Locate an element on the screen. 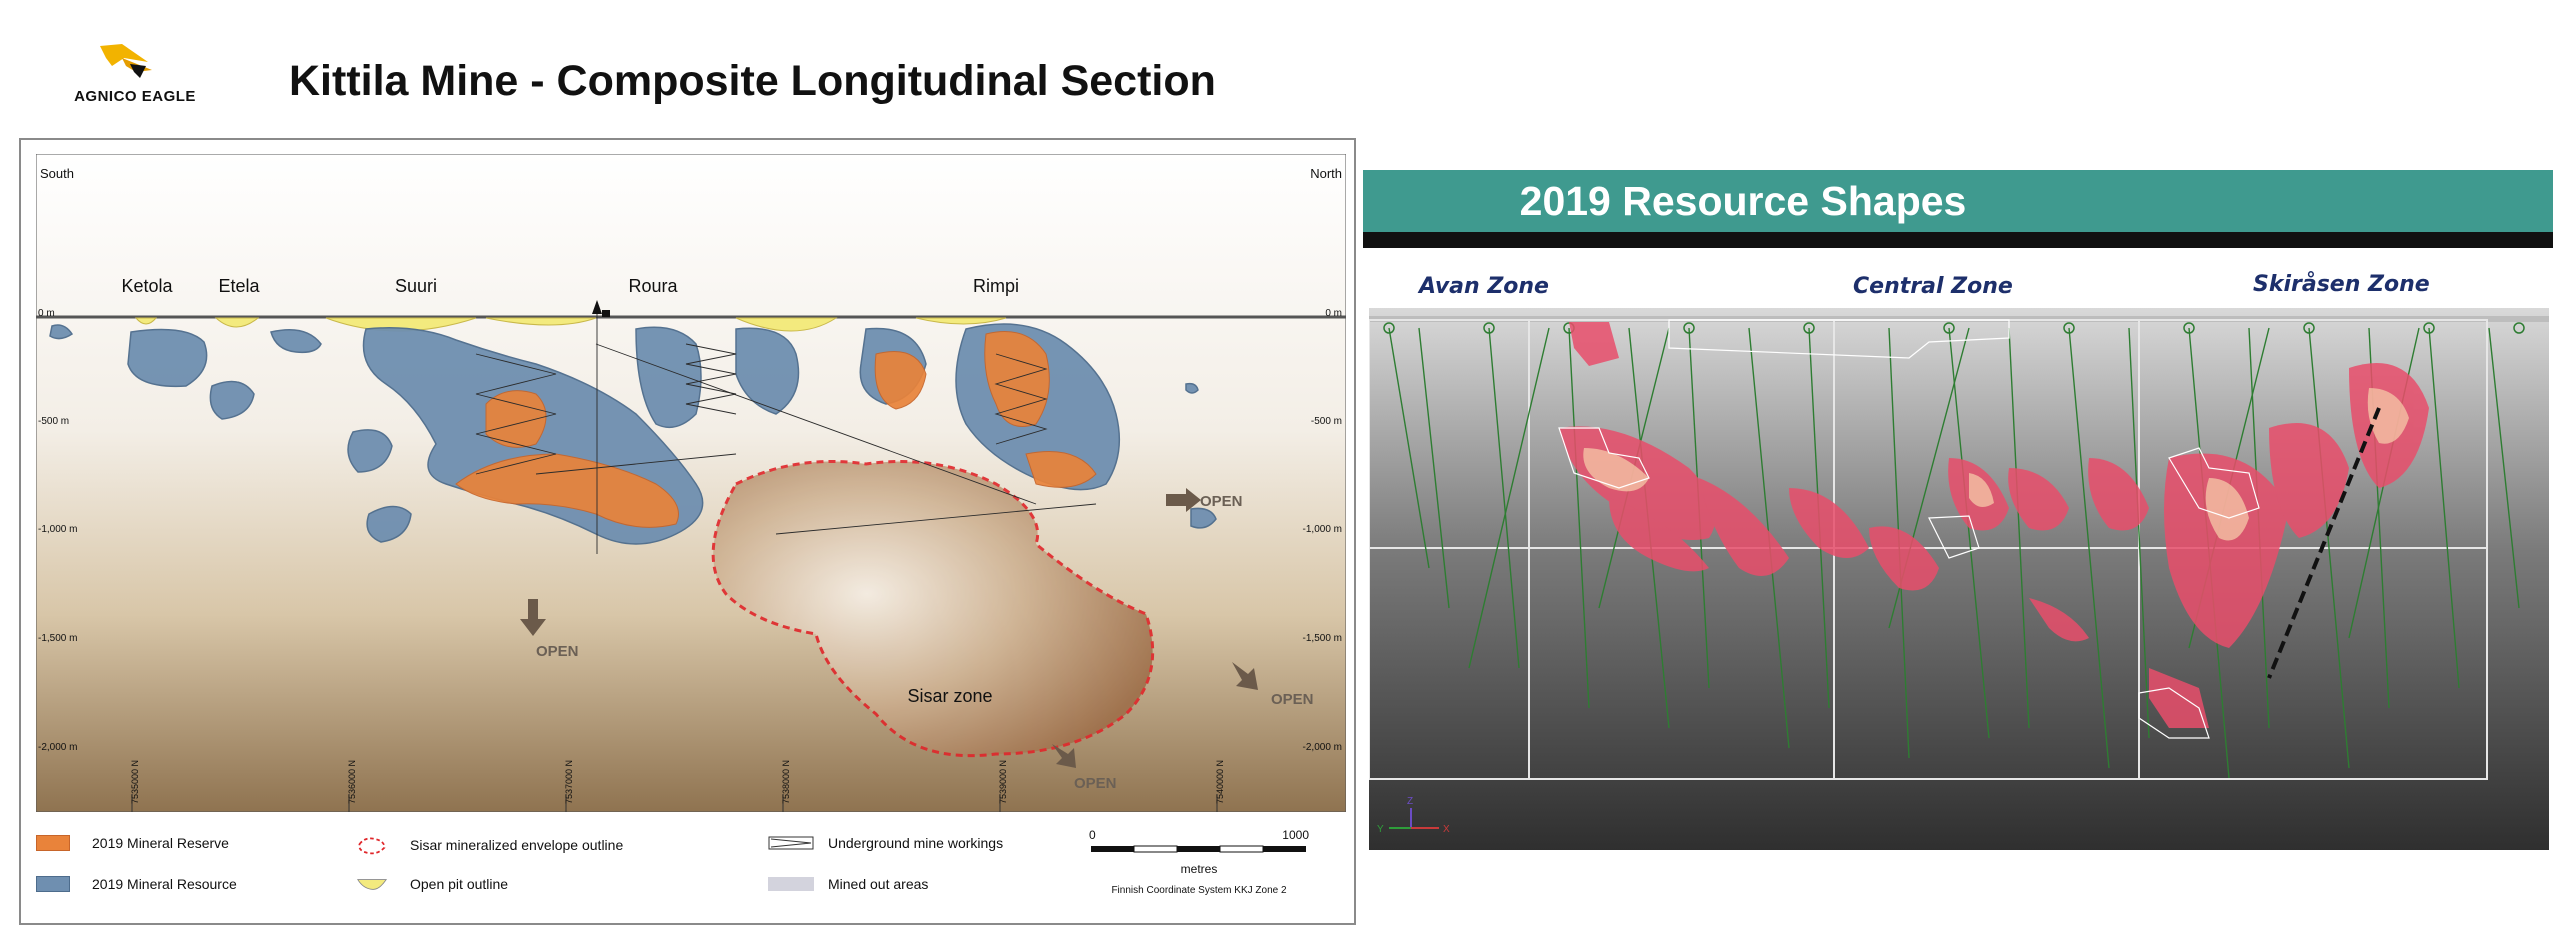  legend-label: Mined out areas is located at coordinates (878, 884).